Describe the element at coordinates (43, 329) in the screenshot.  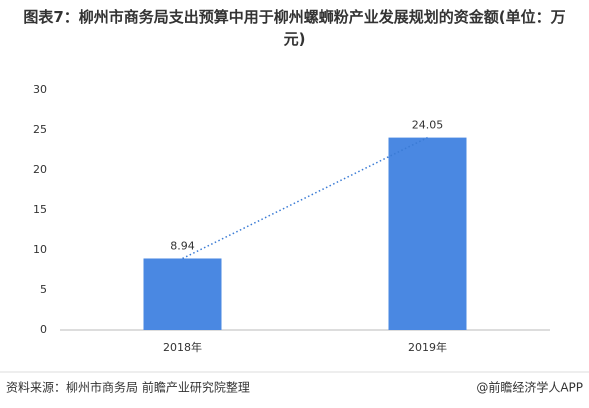
I see `y-tick-label: 0` at that location.